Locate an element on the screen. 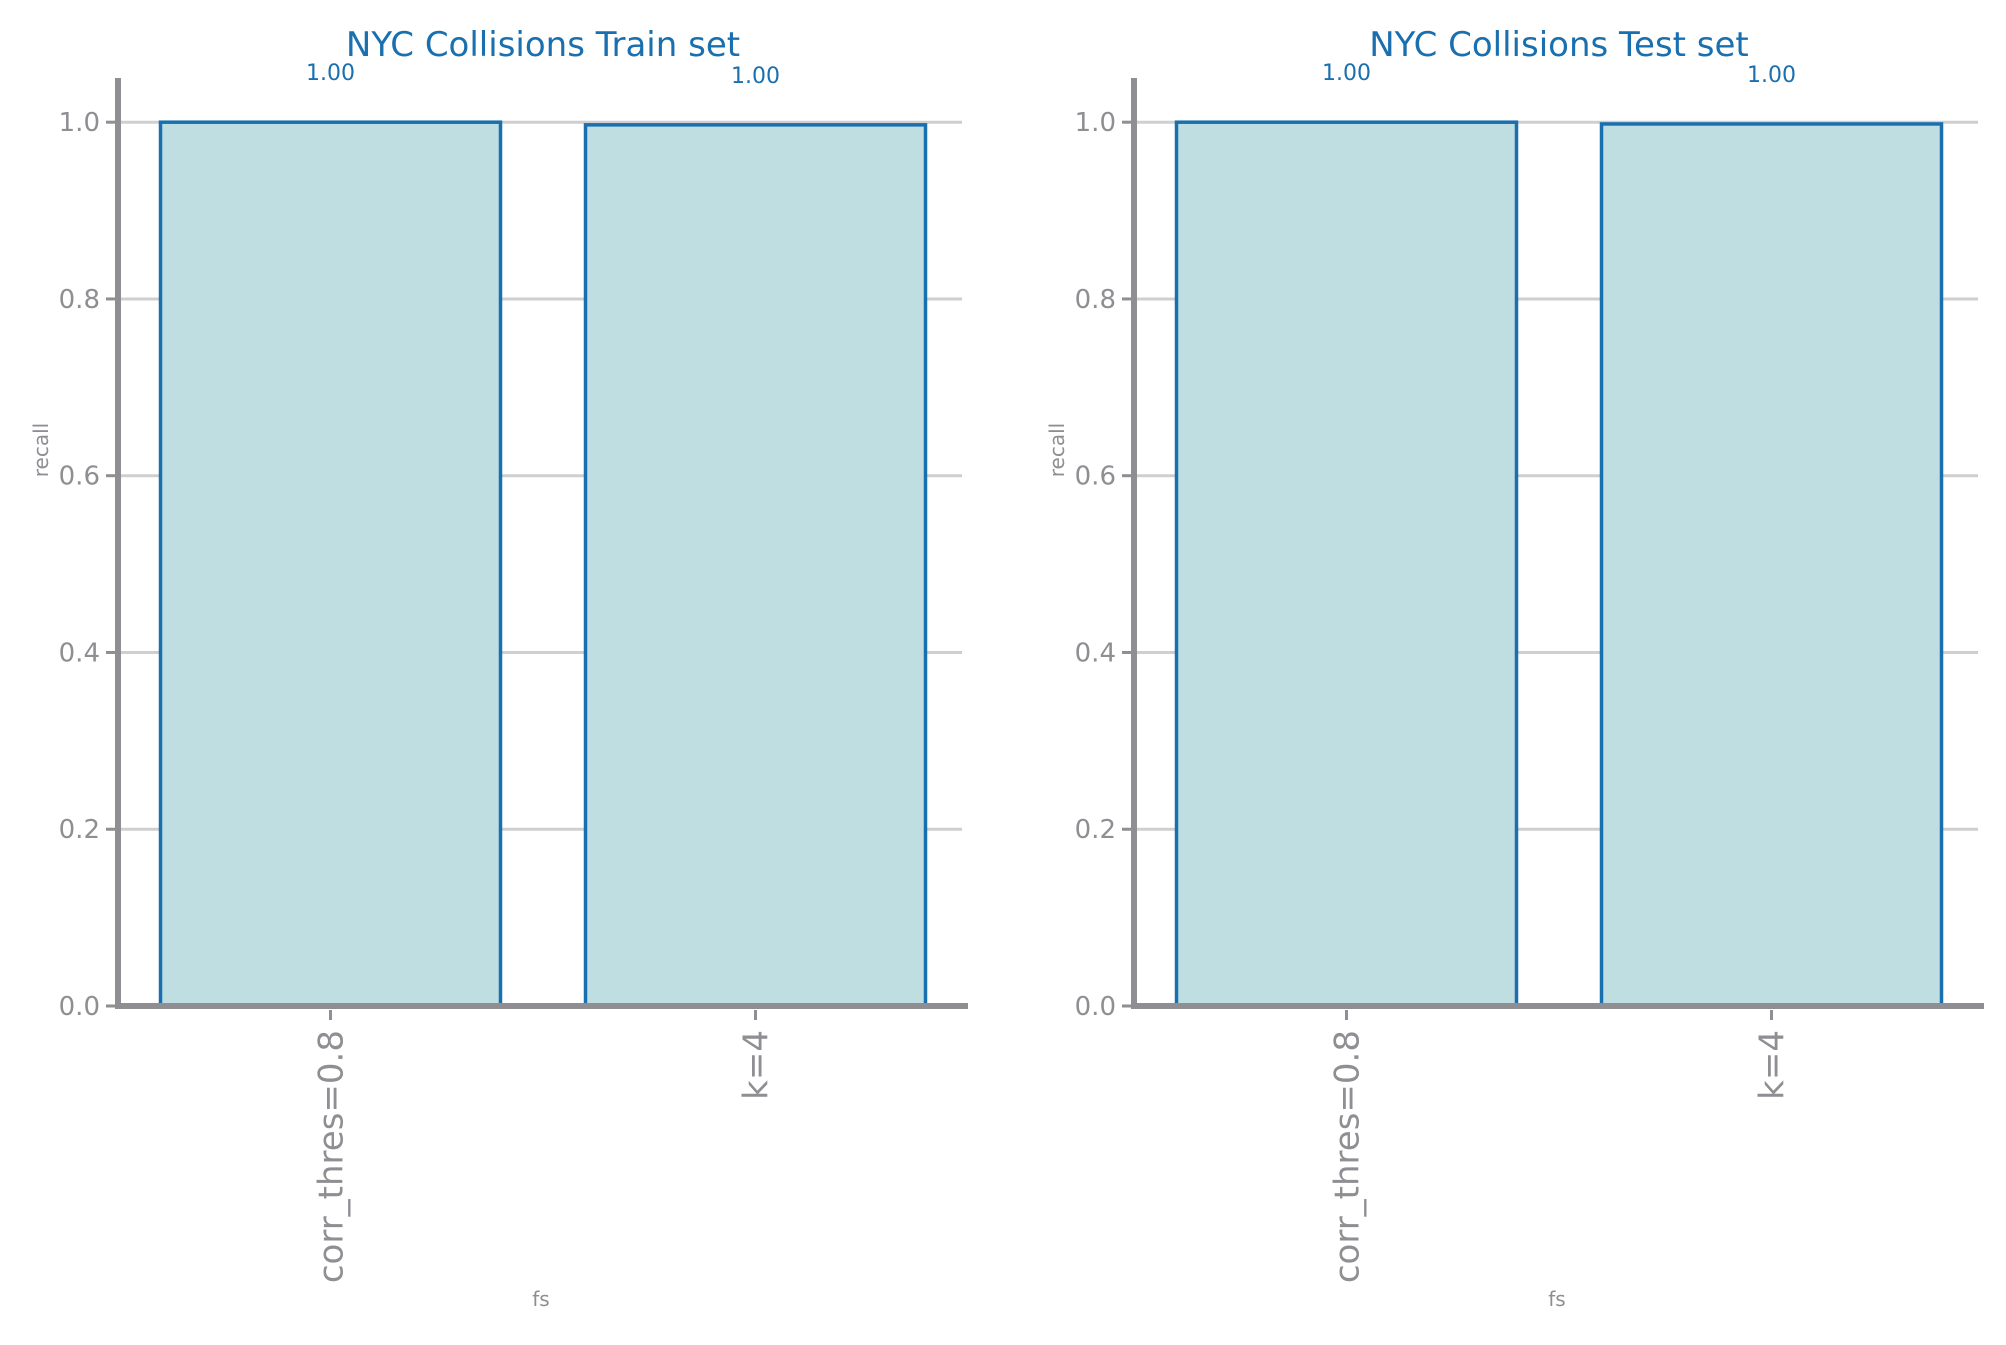  chart-title: NYC Collisions Test set is located at coordinates (1559, 45).